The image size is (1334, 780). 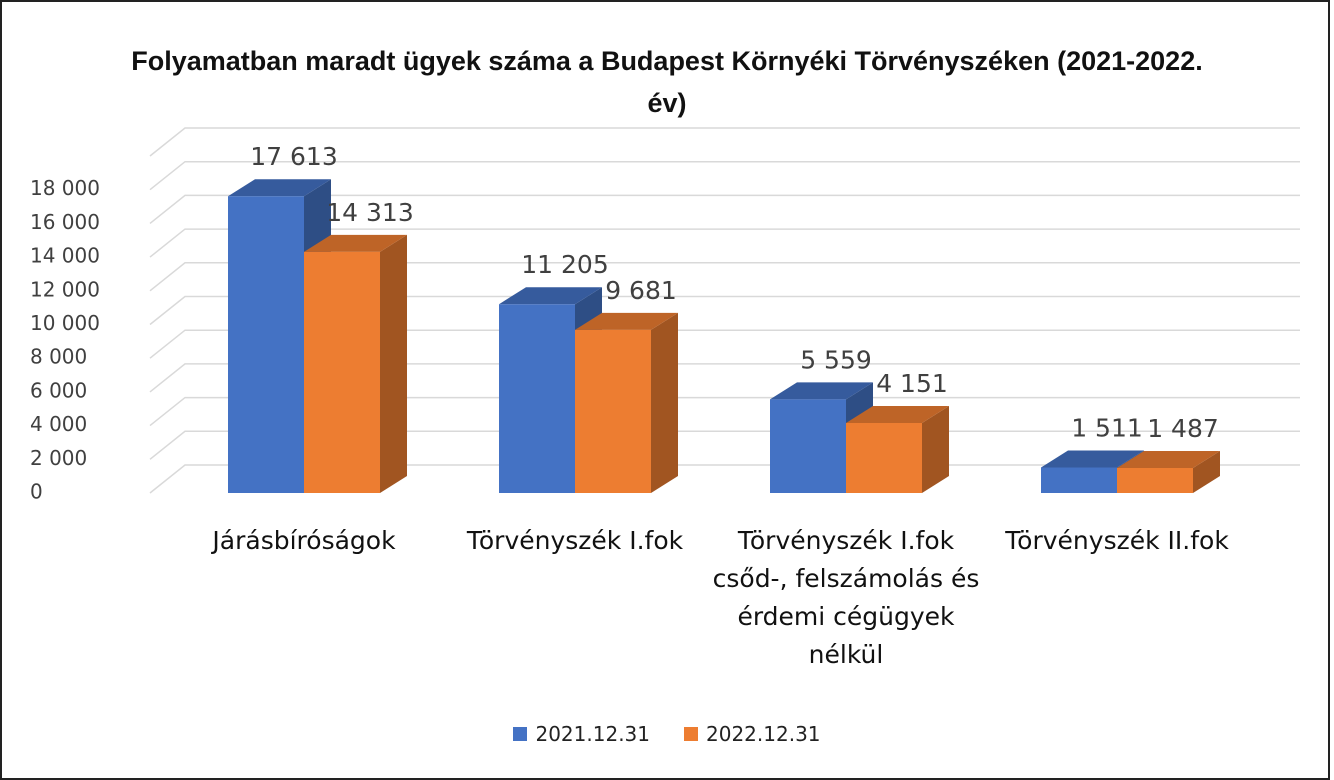 I want to click on data-label: 5 559, so click(x=836, y=359).